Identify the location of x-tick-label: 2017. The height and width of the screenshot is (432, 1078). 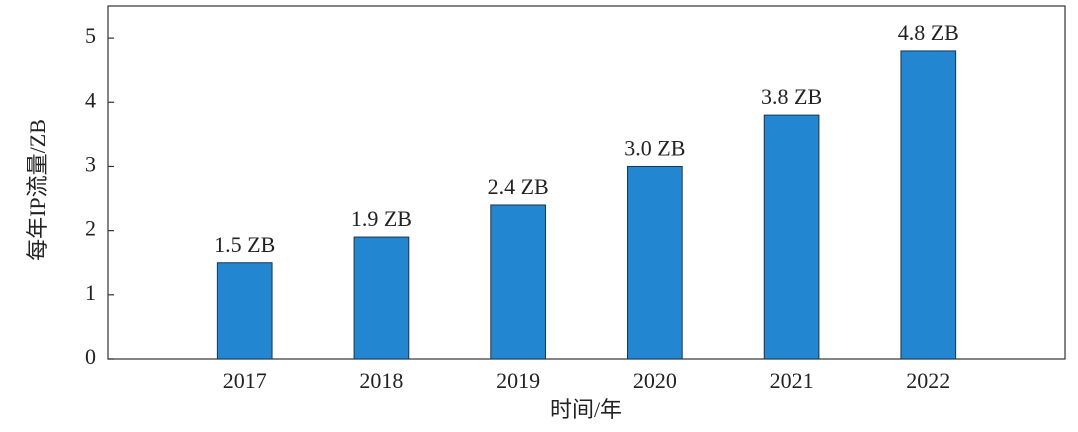
(245, 380).